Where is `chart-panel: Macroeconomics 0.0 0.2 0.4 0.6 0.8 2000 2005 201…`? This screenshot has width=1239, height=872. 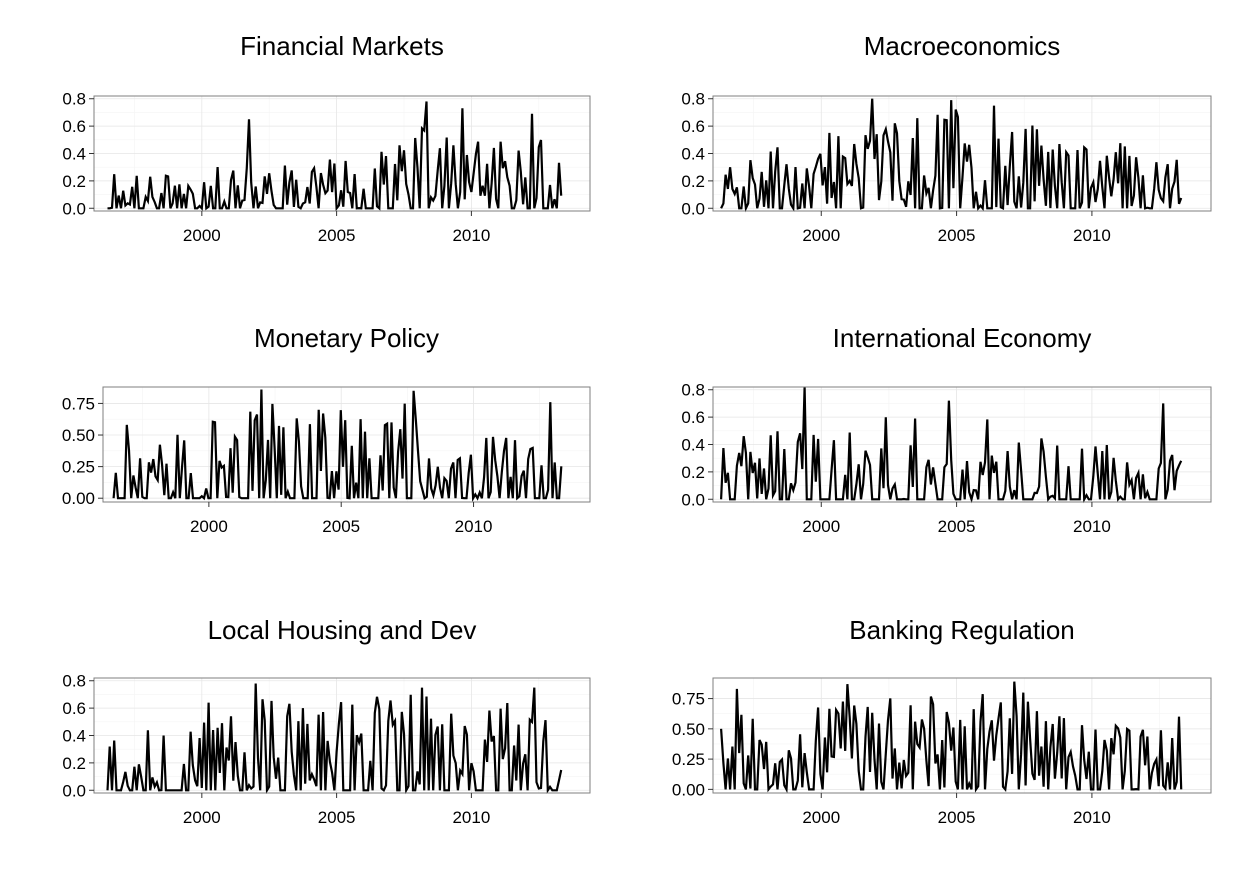 chart-panel: Macroeconomics 0.0 0.2 0.4 0.6 0.8 2000 2005 201… is located at coordinates (946, 138).